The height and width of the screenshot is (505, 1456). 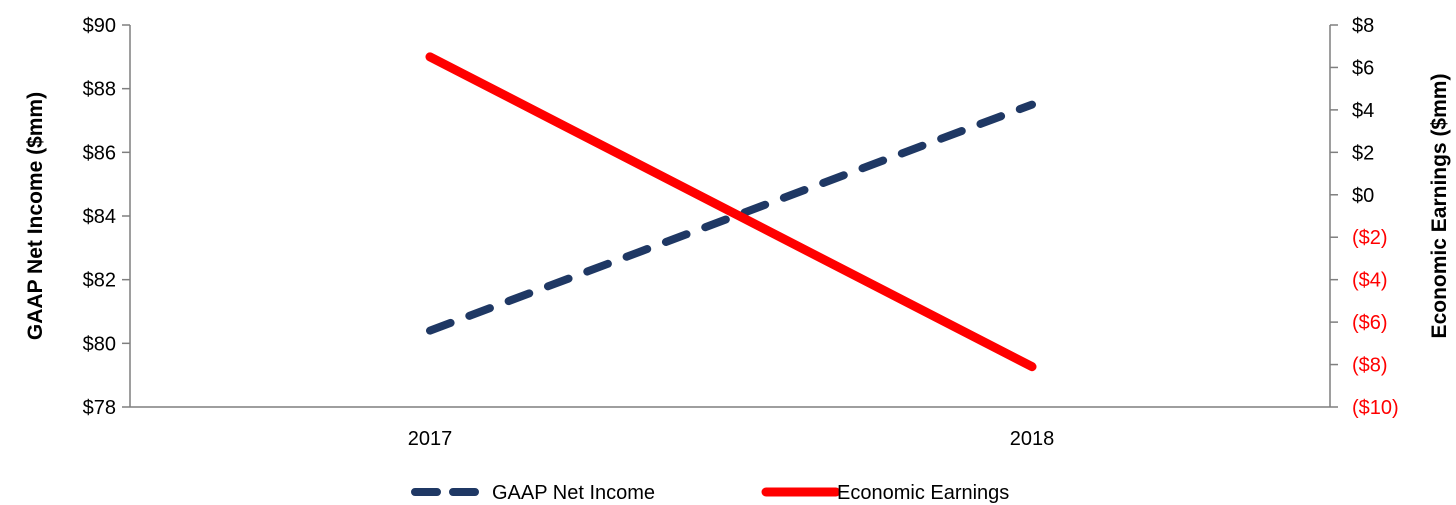 What do you see at coordinates (1439, 206) in the screenshot?
I see `right-axis-title: Economic Earnings ($mm)` at bounding box center [1439, 206].